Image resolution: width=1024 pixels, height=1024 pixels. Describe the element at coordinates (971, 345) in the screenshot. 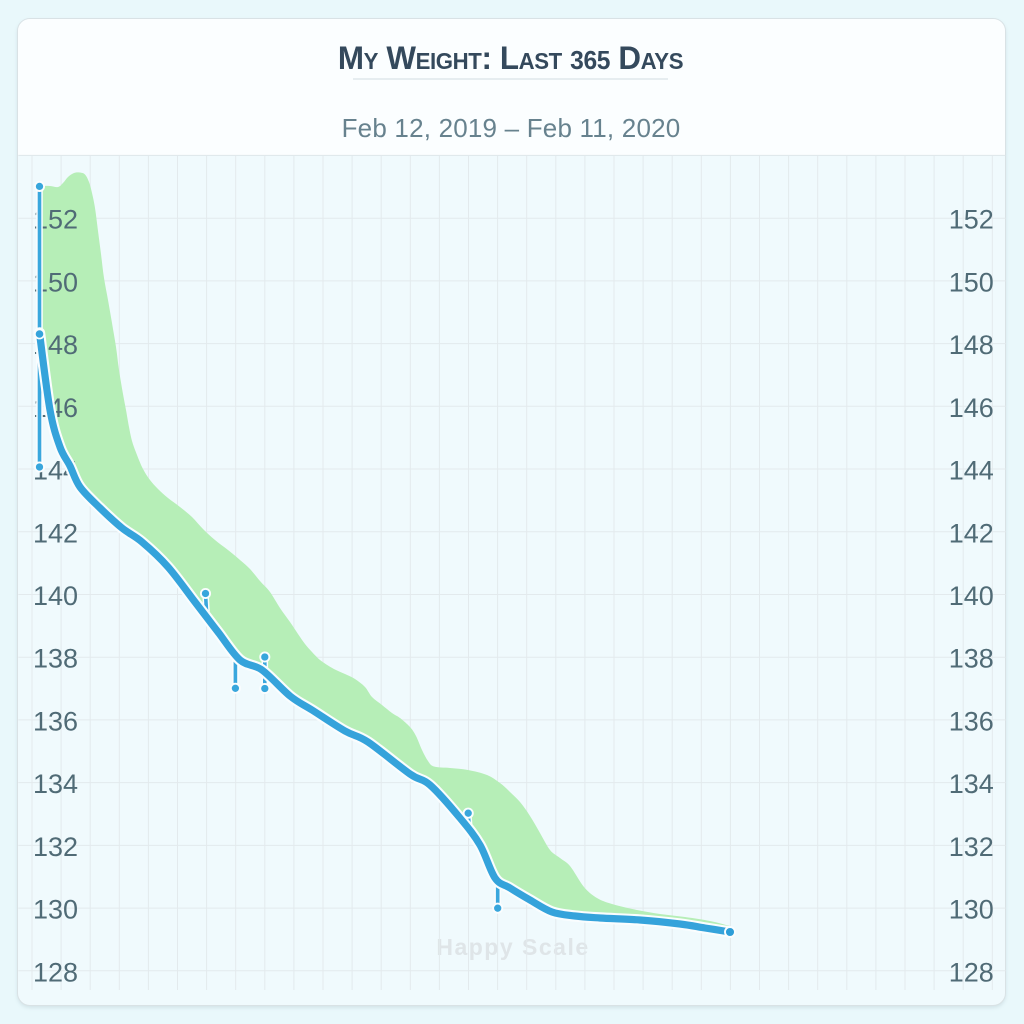

I see `svg-text: 148` at that location.